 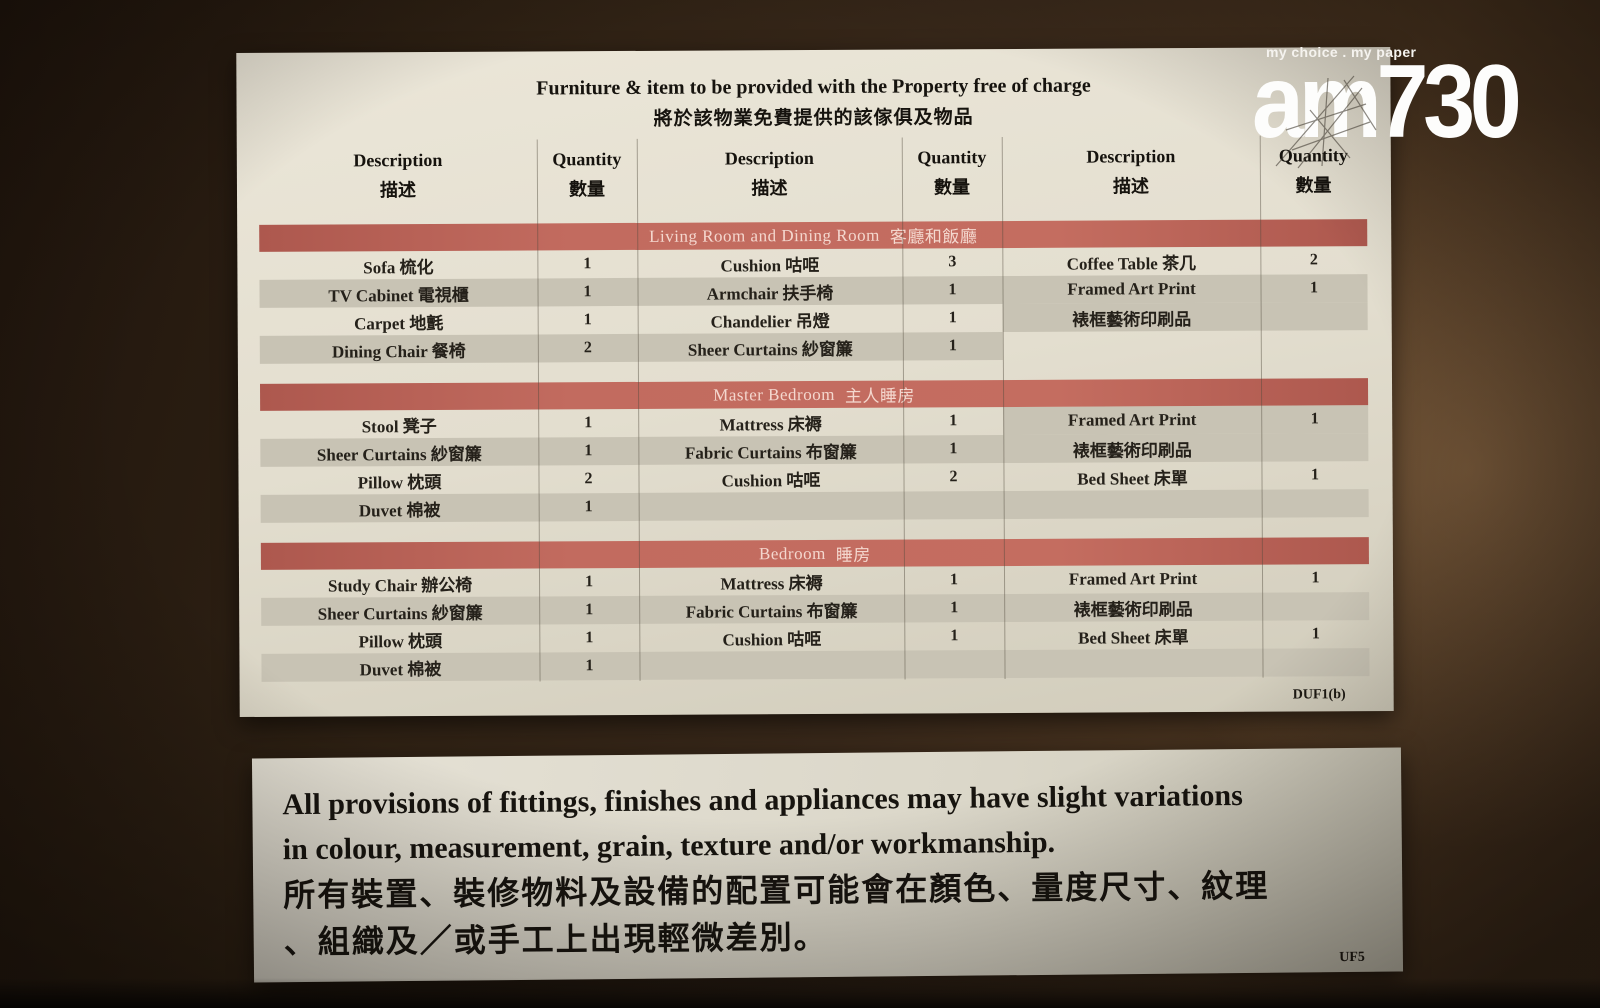 I want to click on am730-logo: my choice . my paper am730, so click(x=1422, y=106).